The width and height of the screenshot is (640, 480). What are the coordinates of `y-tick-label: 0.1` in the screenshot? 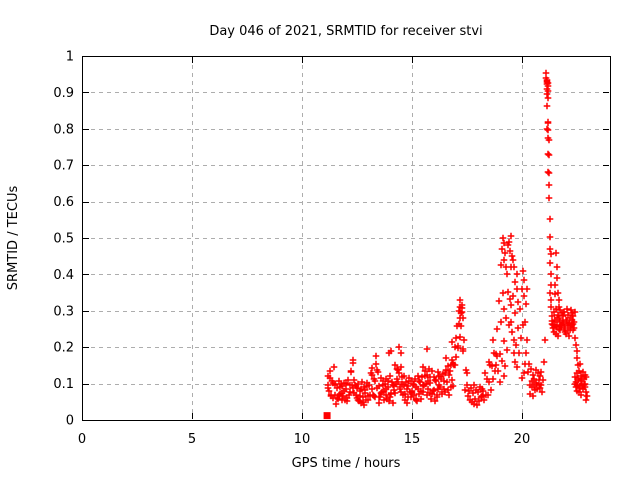 It's located at (63, 384).